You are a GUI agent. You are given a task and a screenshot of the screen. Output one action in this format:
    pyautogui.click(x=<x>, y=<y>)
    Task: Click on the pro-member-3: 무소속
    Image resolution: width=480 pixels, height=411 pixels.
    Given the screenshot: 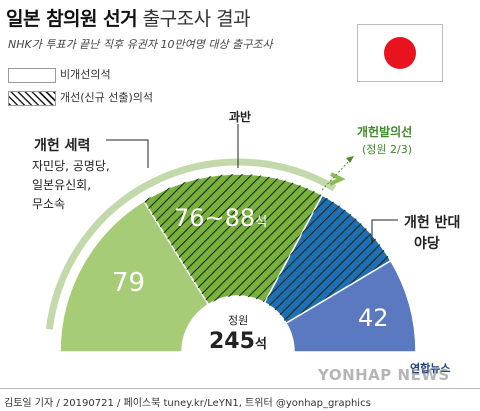 What is the action you would take?
    pyautogui.click(x=49, y=204)
    